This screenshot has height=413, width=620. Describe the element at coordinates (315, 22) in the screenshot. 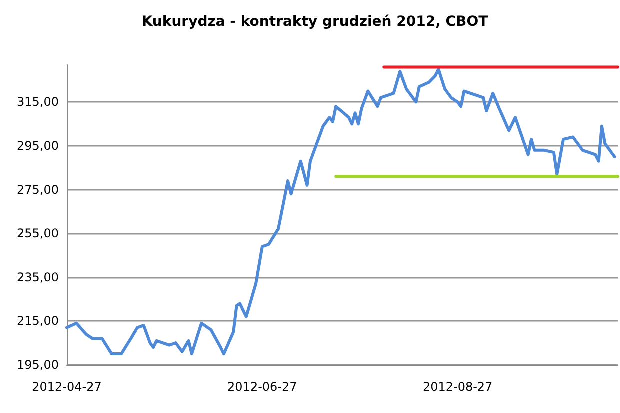

I see `chart-title: Kukurydza - kontrakty grudzień 2012, CBOT` at that location.